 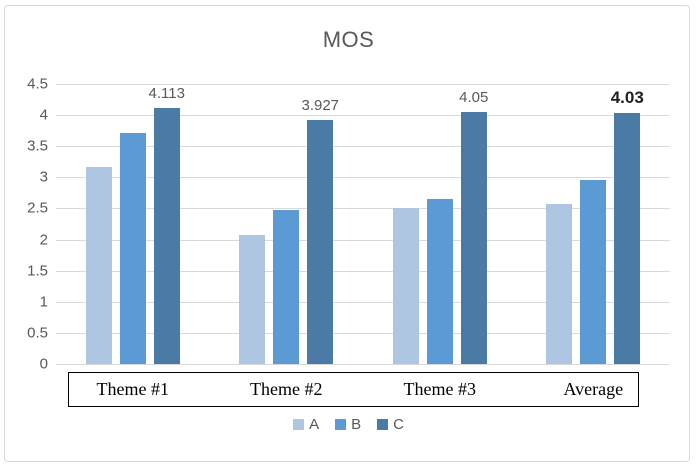 What do you see at coordinates (43, 115) in the screenshot?
I see `y-axis-tick-label: 4` at bounding box center [43, 115].